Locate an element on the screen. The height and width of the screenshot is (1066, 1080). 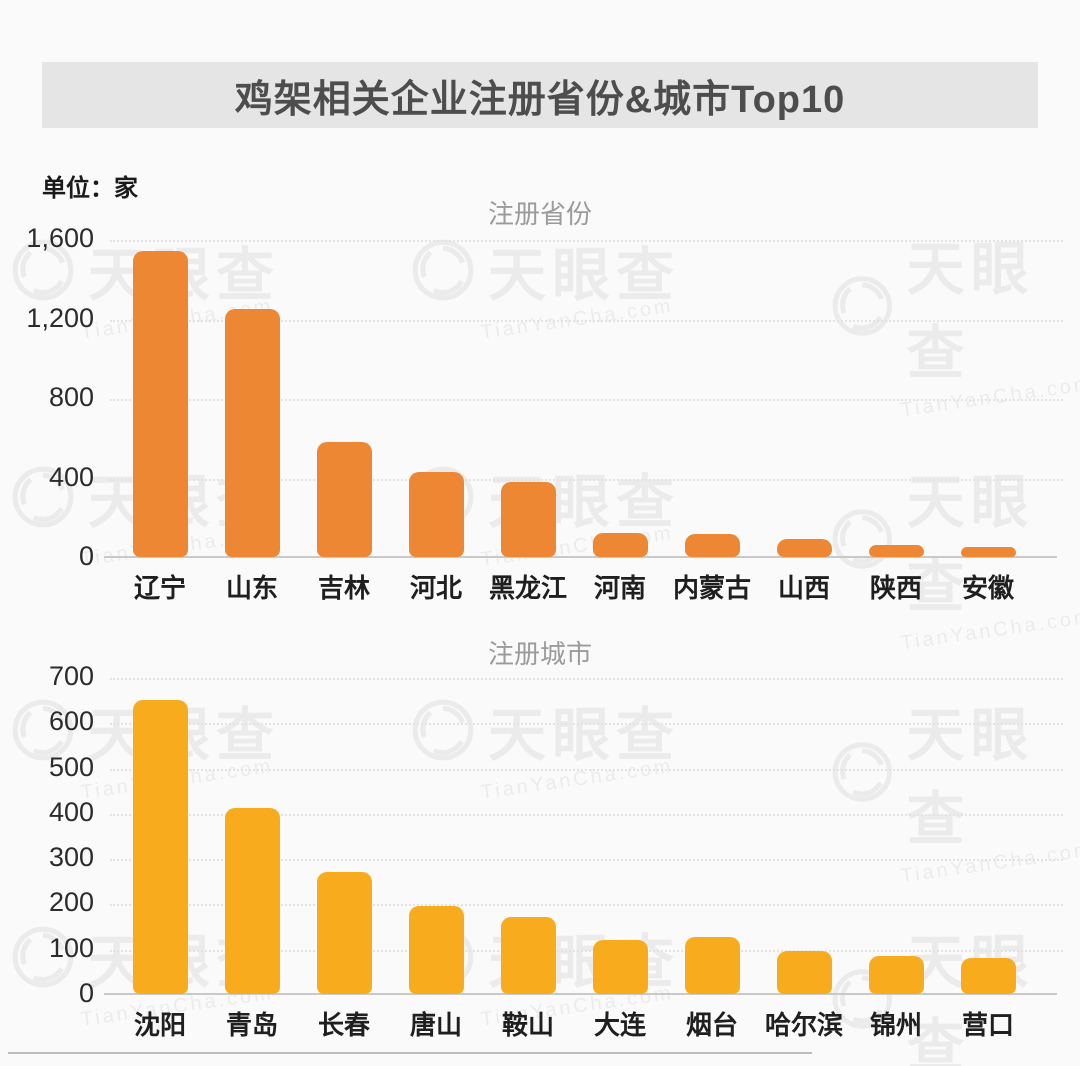
title-band: 鸡架相关企业注册省份&城市Top10 is located at coordinates (540, 95).